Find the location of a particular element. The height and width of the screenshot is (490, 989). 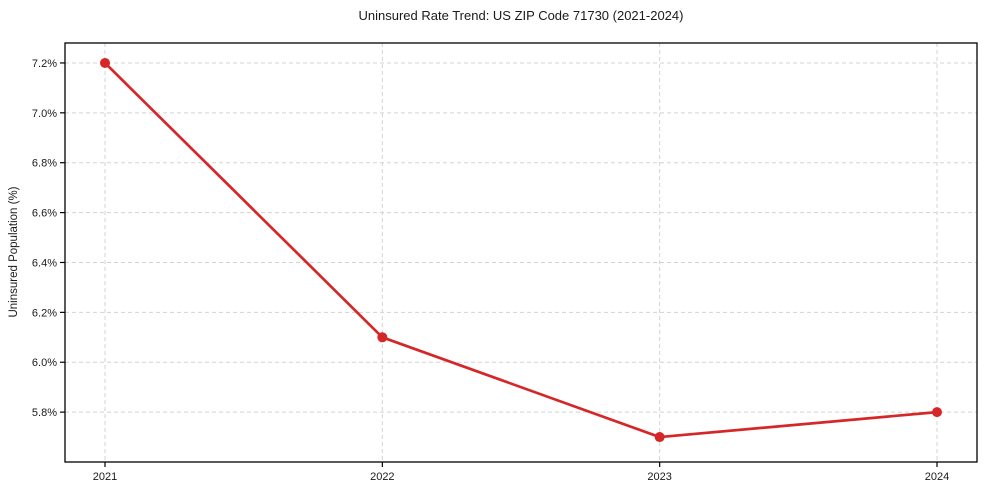

y-tick-label: 6.4% is located at coordinates (44, 263).